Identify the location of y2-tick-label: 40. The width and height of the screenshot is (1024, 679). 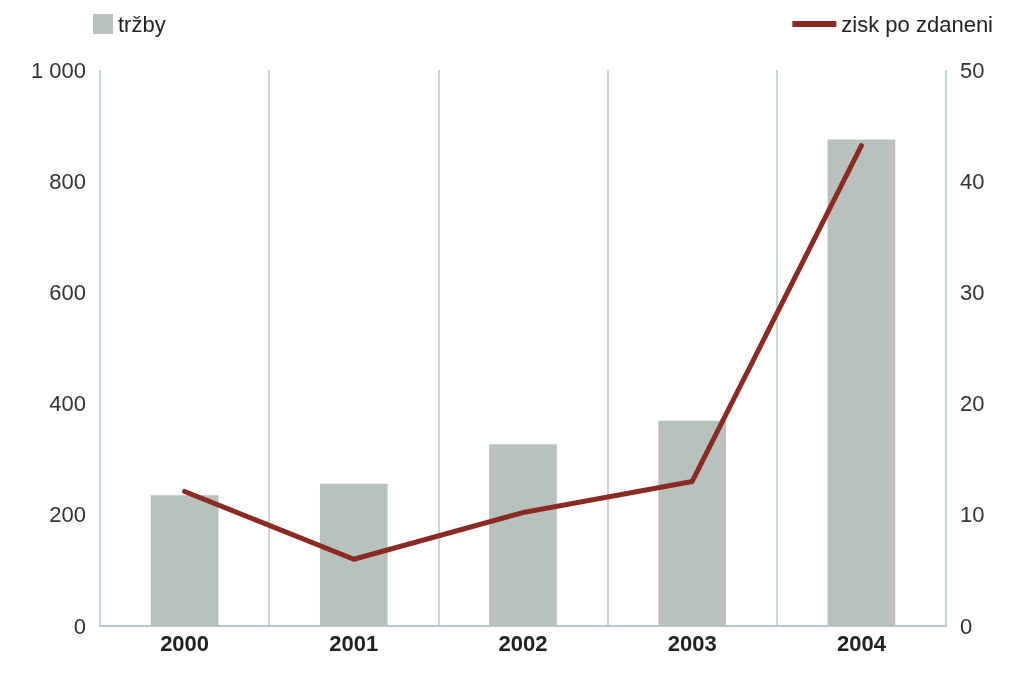
(972, 181).